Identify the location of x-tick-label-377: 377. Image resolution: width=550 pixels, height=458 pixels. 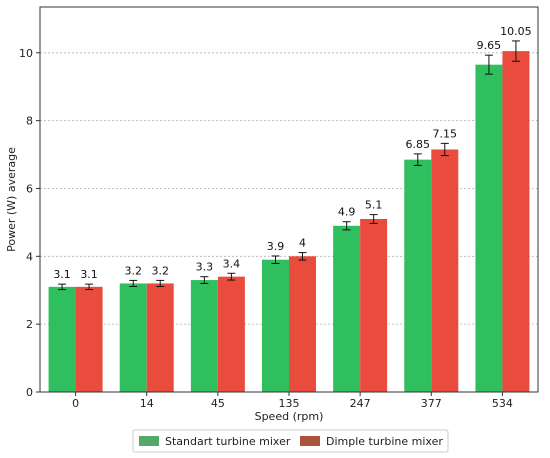
(431, 403).